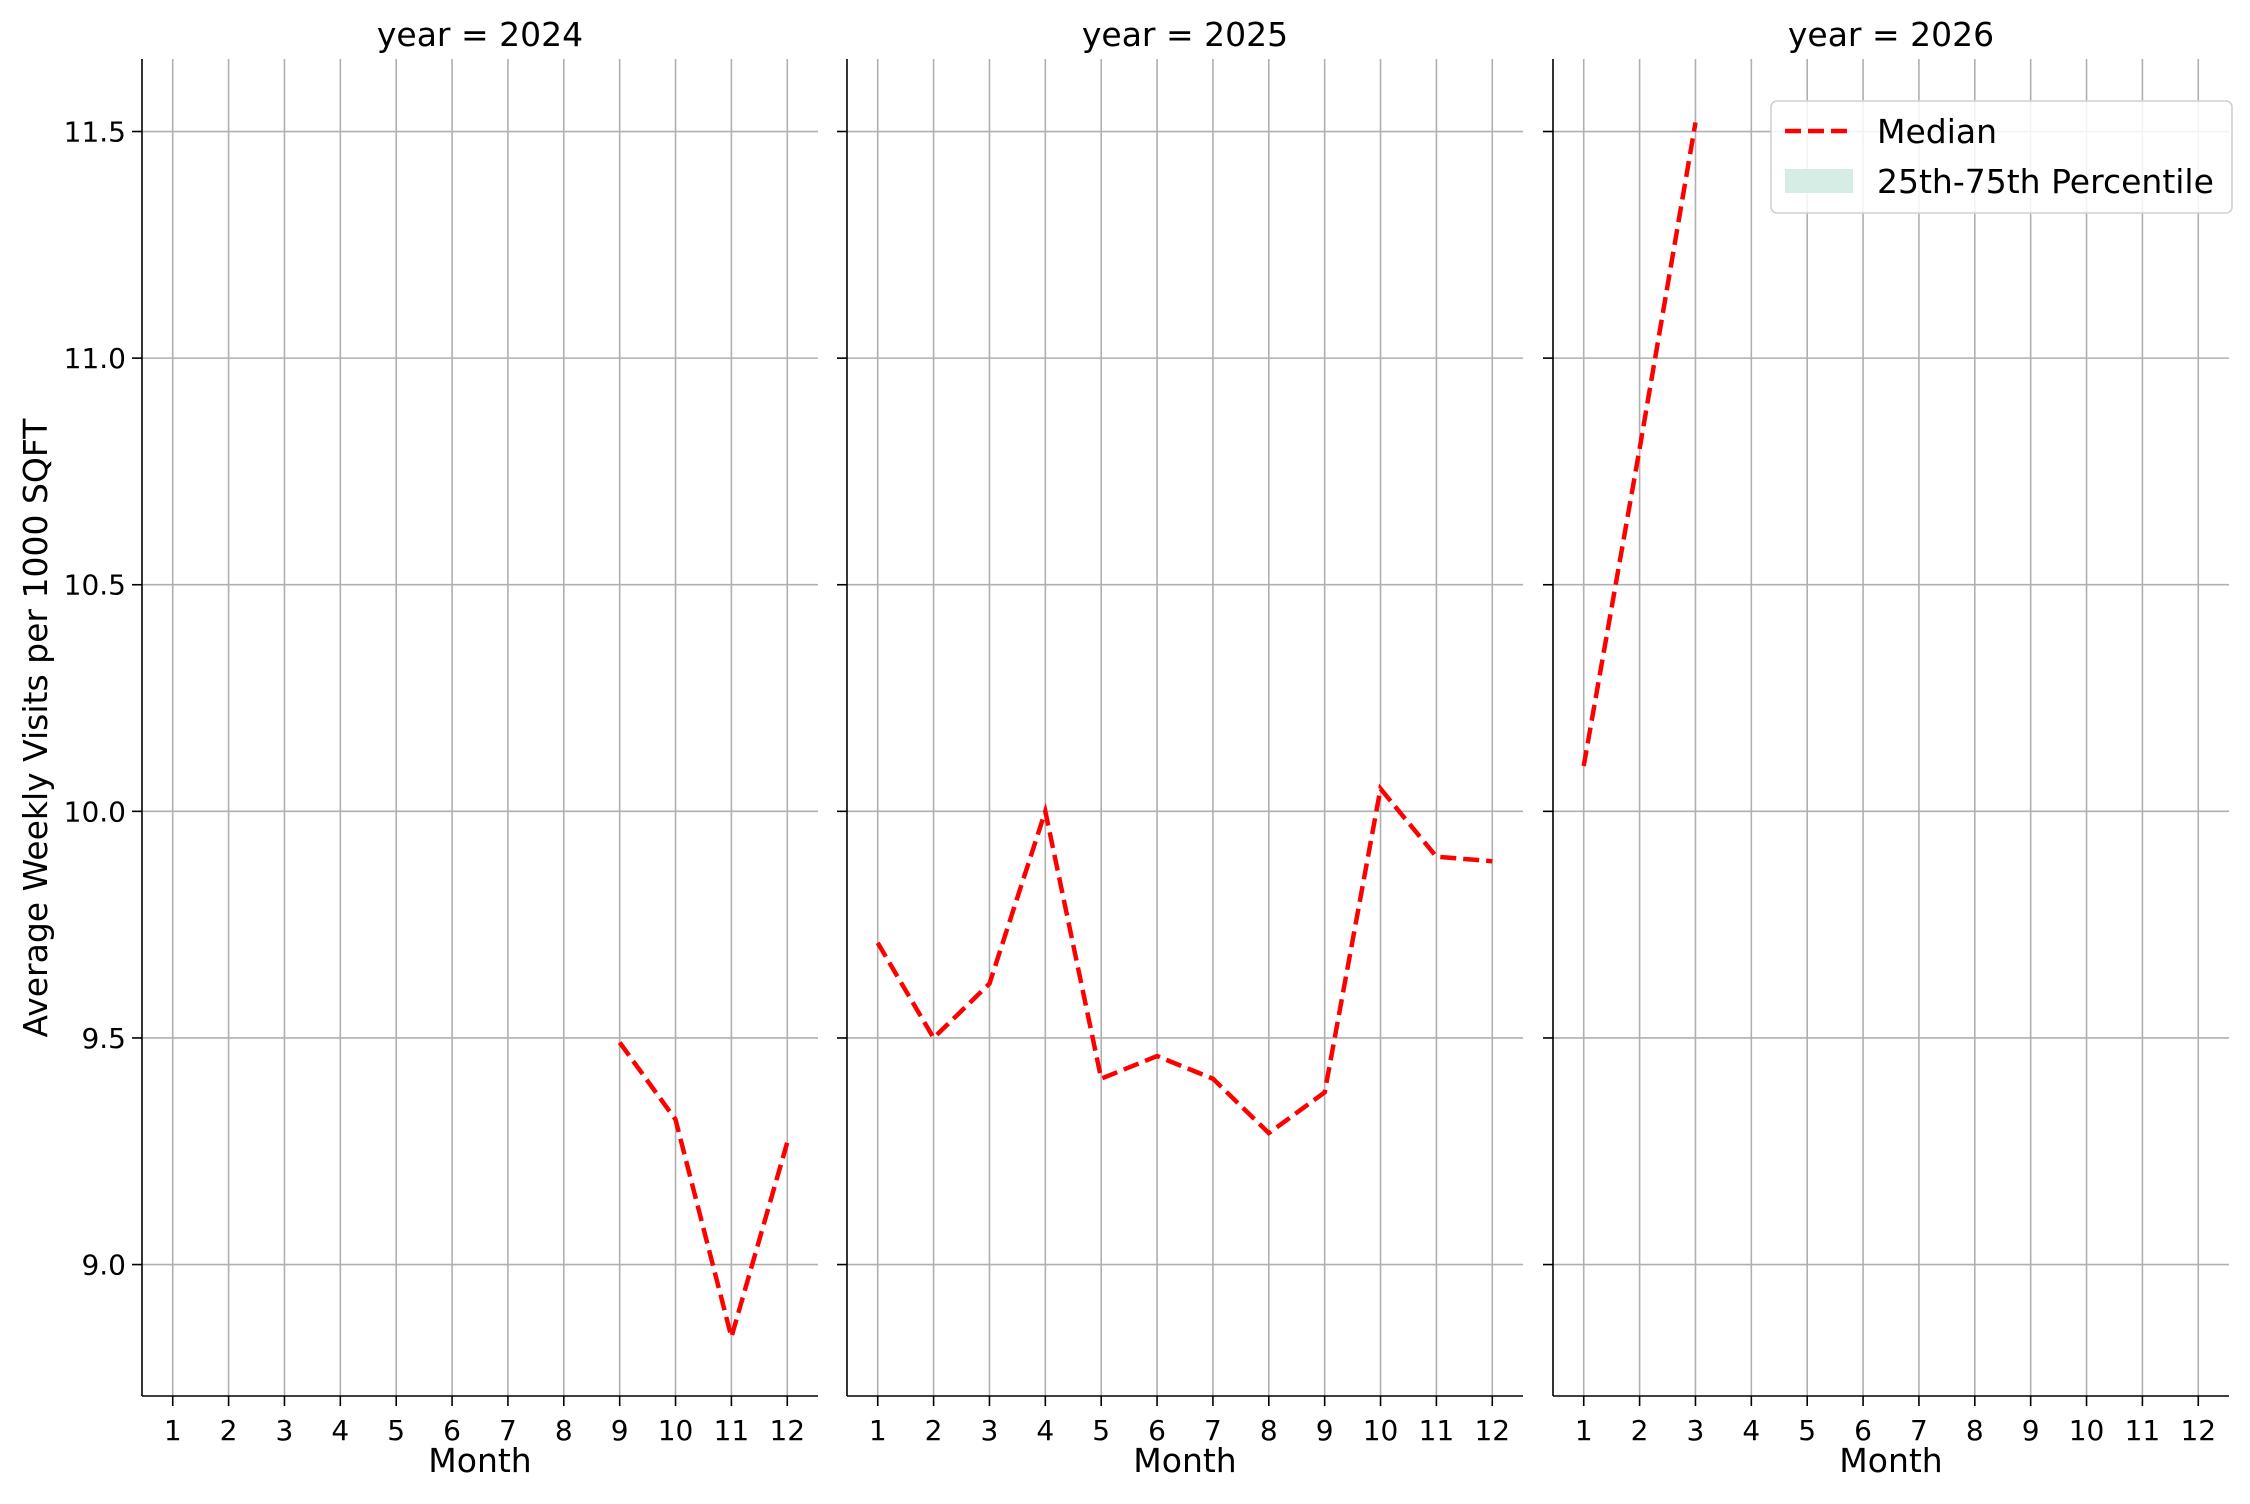  What do you see at coordinates (95, 132) in the screenshot?
I see `y-tick-label: 11.5` at bounding box center [95, 132].